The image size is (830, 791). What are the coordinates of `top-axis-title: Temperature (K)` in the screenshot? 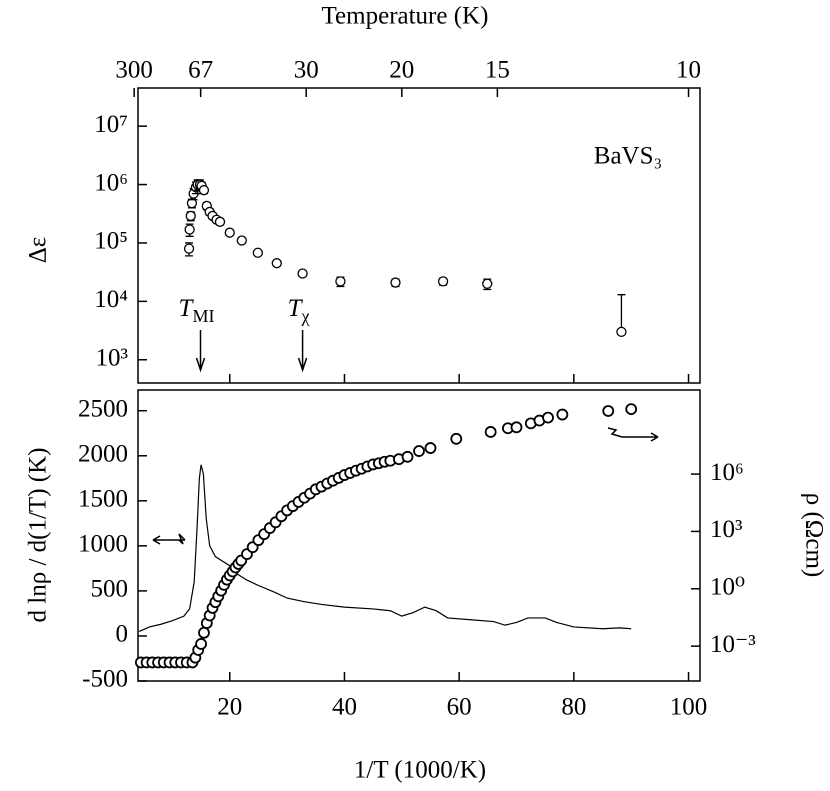 It's located at (405, 16).